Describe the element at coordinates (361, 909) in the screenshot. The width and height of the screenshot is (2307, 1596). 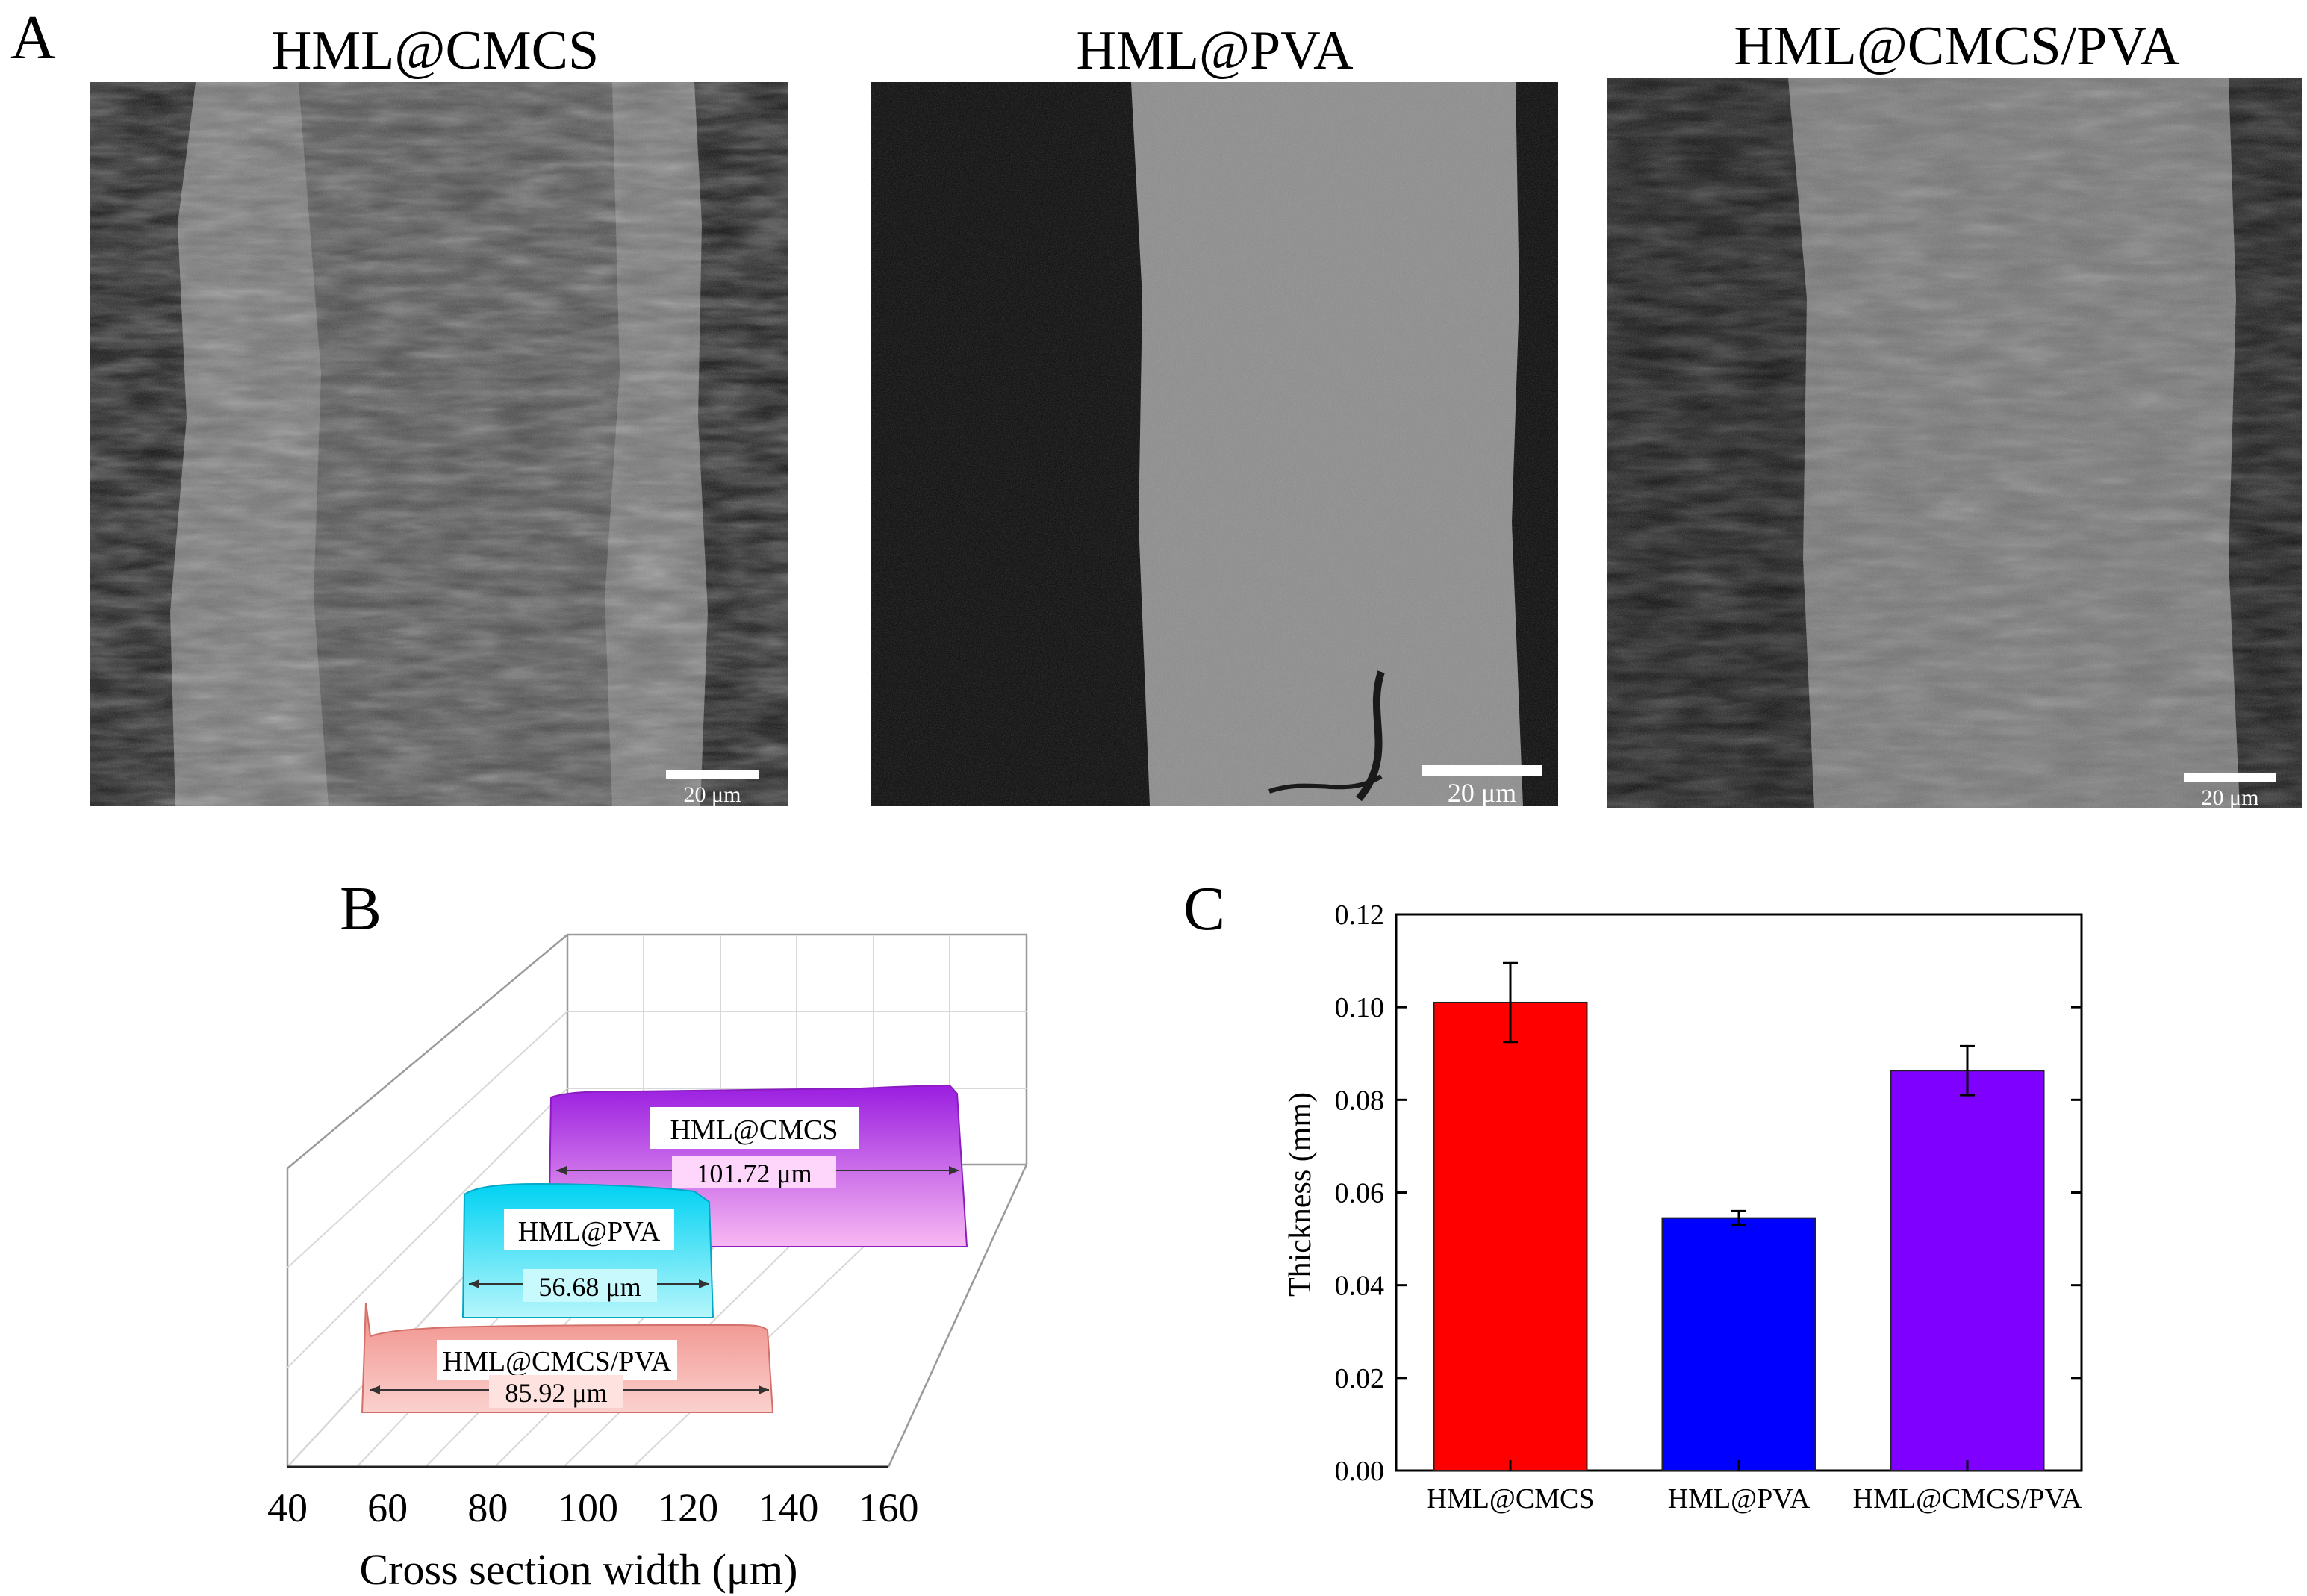
I see `panel-b-letter: B` at that location.